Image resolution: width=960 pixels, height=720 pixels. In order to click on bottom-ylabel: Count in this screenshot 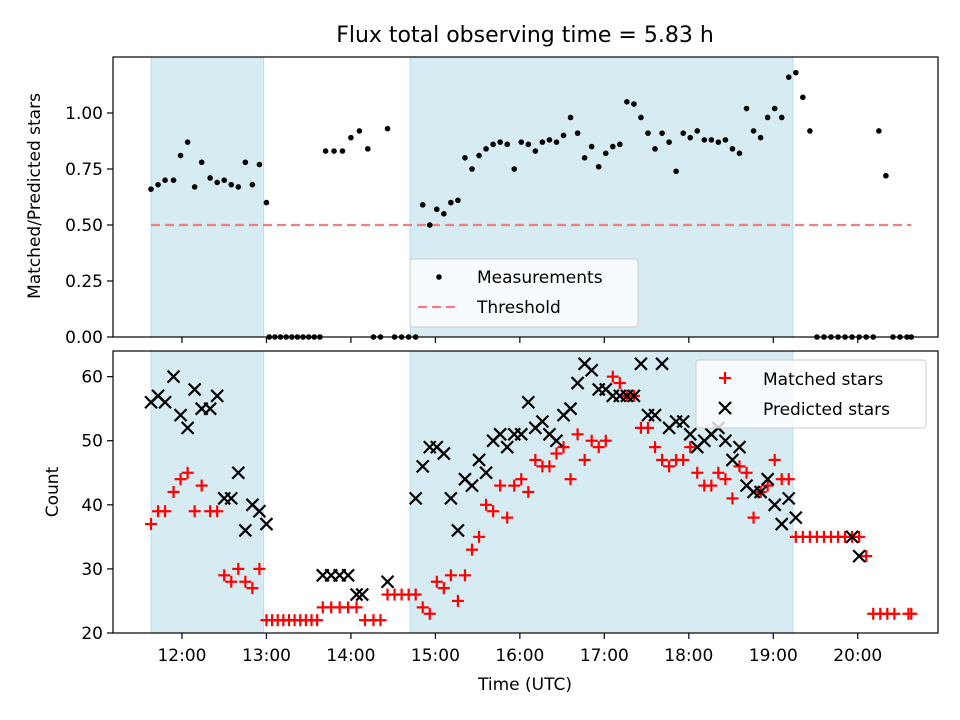, I will do `click(53, 491)`.